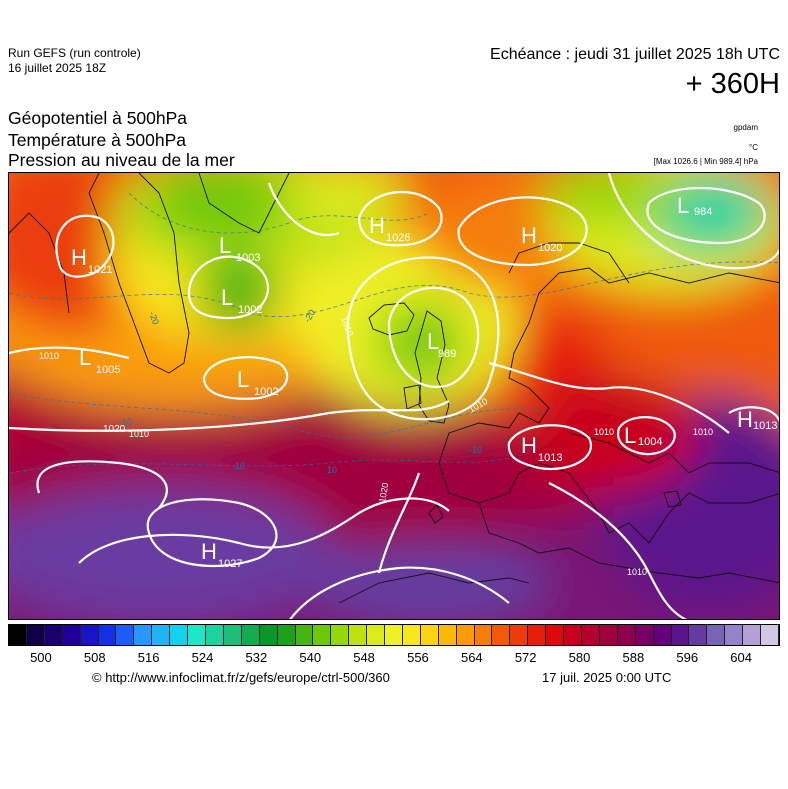 This screenshot has width=788, height=789. What do you see at coordinates (705, 161) in the screenshot?
I see `pressure-range: [Max 1026.6 | Min 989.4] hPa` at bounding box center [705, 161].